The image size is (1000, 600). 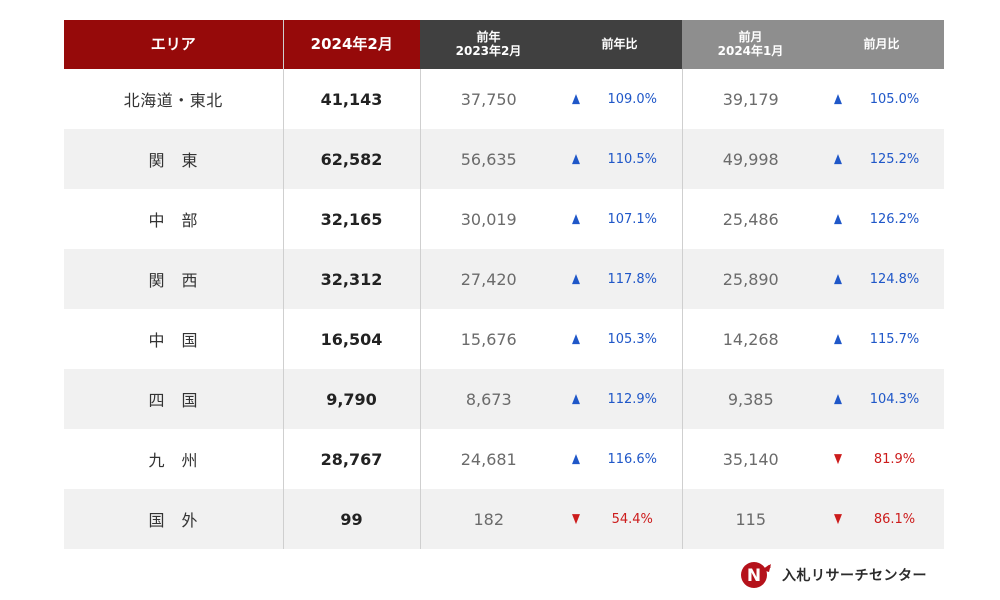 I want to click on cell-current: 28,767, so click(x=352, y=459).